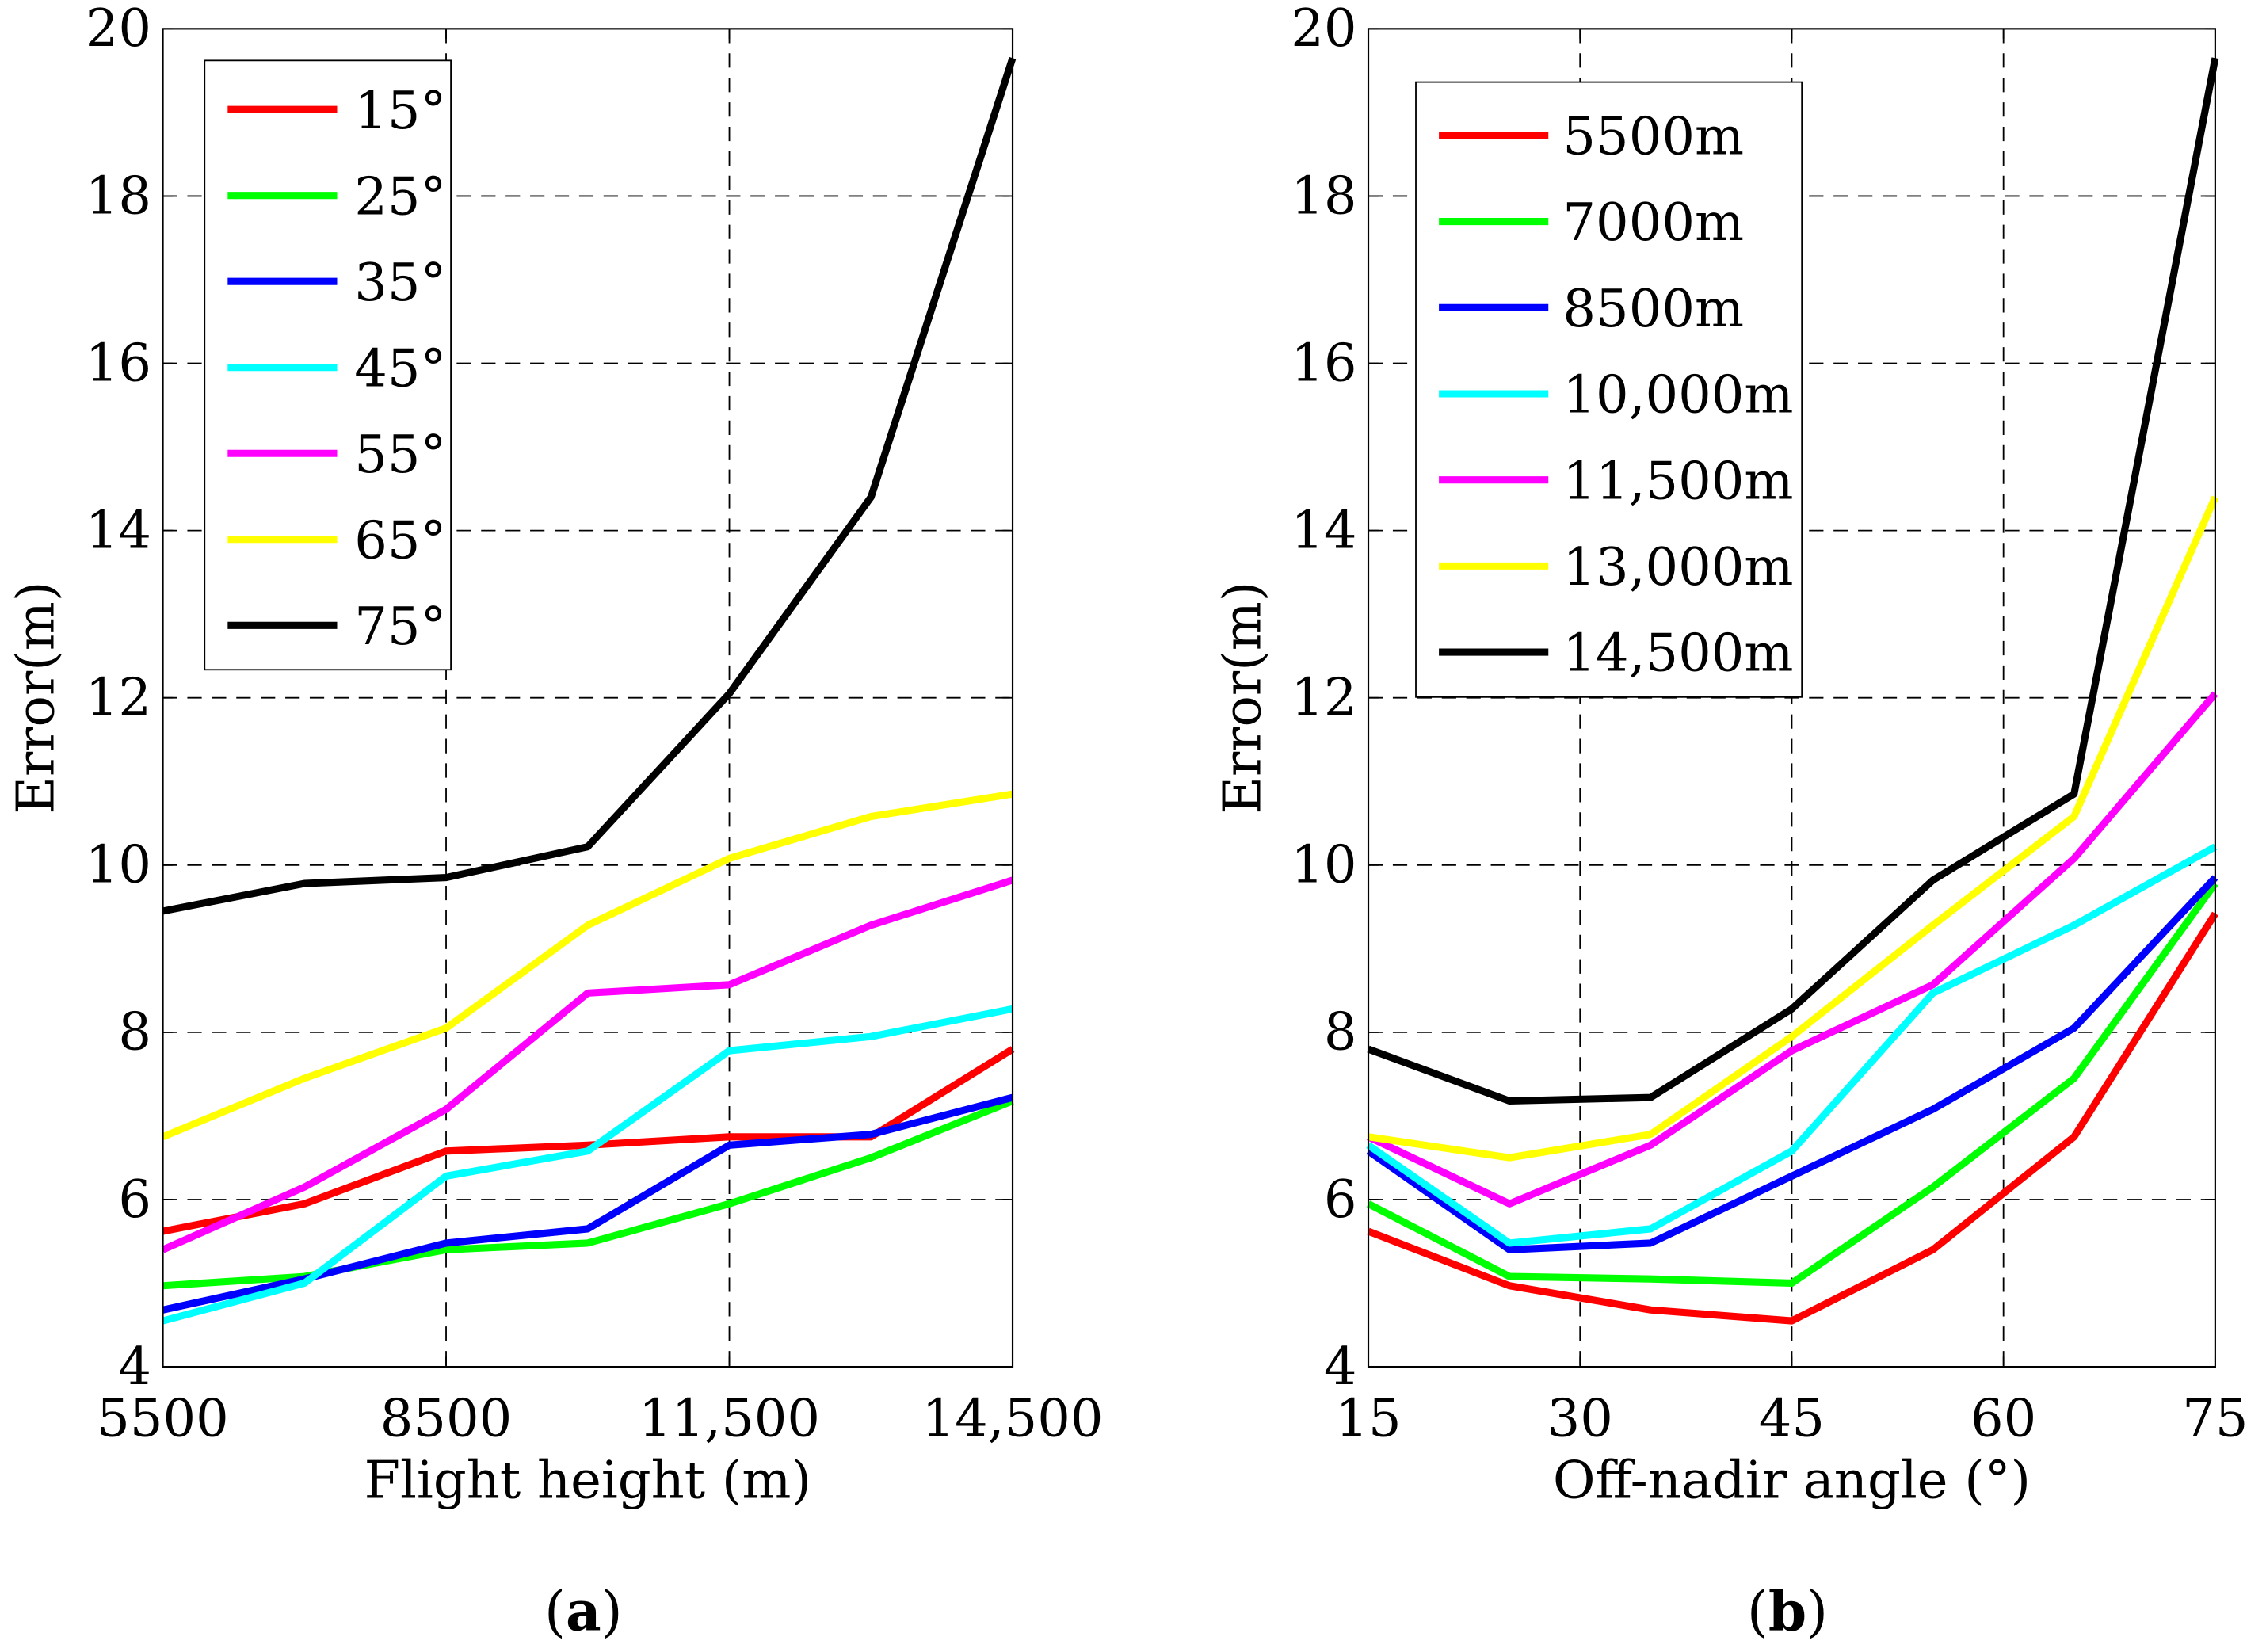  I want to click on legend-label: 5500m, so click(1653, 137).